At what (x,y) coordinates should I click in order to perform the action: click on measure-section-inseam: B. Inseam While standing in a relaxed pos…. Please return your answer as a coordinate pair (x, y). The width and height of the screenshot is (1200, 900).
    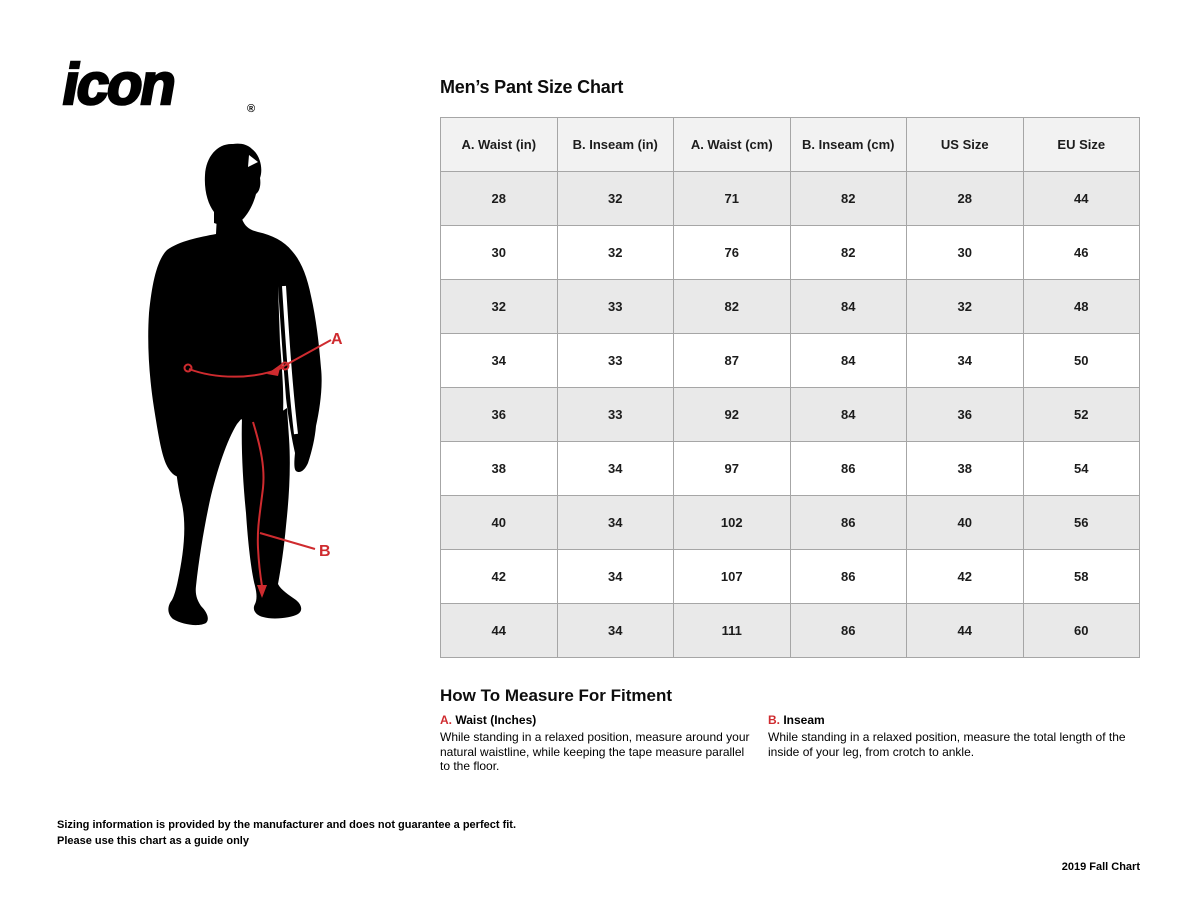
    Looking at the image, I should click on (948, 736).